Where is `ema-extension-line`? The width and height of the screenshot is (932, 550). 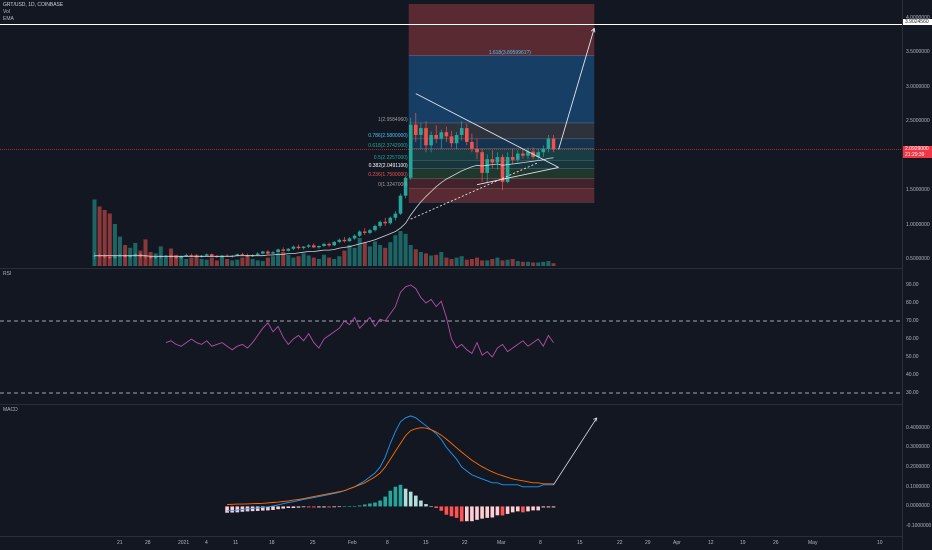 ema-extension-line is located at coordinates (474, 191).